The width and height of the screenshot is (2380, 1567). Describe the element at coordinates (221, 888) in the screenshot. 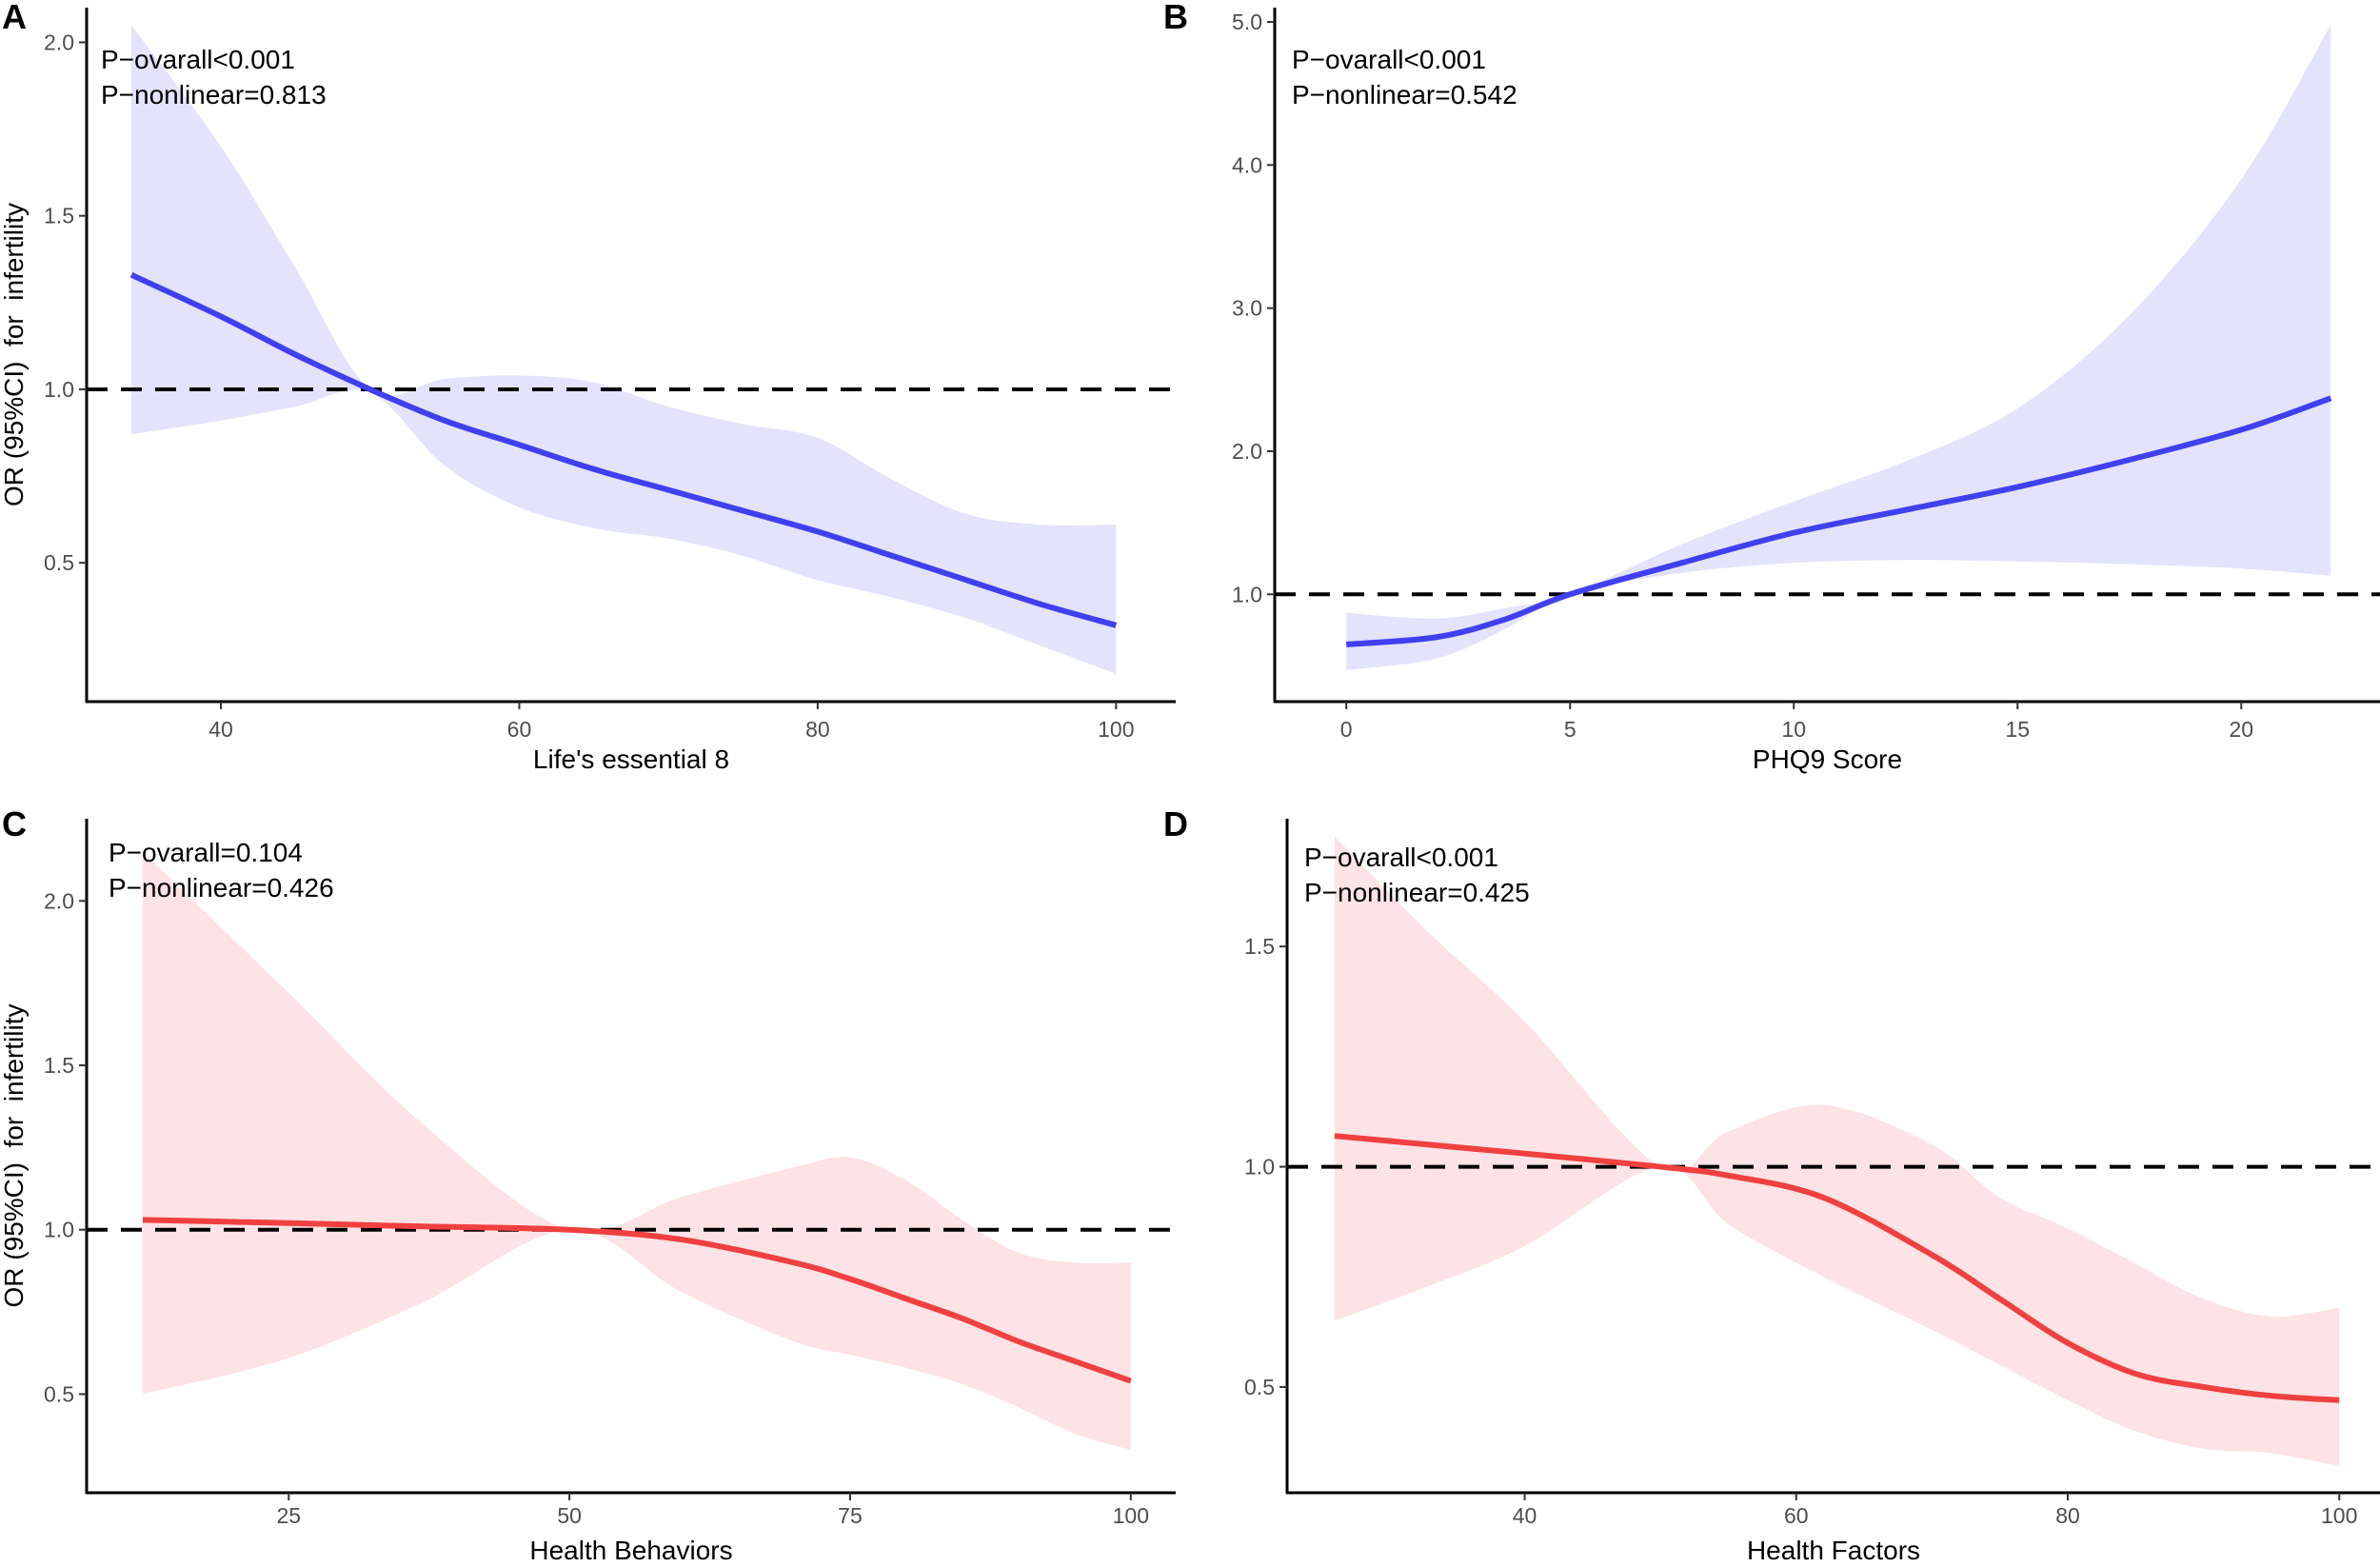

I see `p-nonlinear-label: P−nonlinear=0.426` at that location.